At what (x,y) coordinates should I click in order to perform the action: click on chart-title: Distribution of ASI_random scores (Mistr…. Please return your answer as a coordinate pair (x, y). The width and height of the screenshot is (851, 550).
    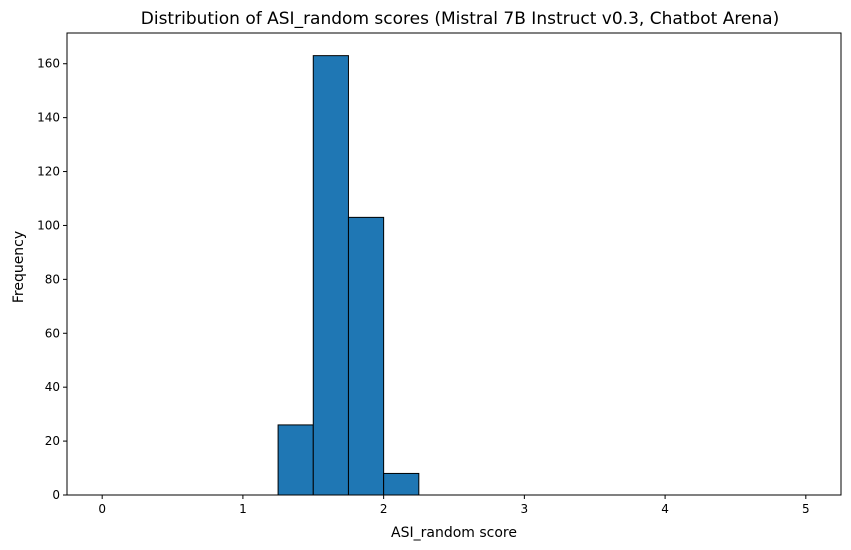
    Looking at the image, I should click on (460, 19).